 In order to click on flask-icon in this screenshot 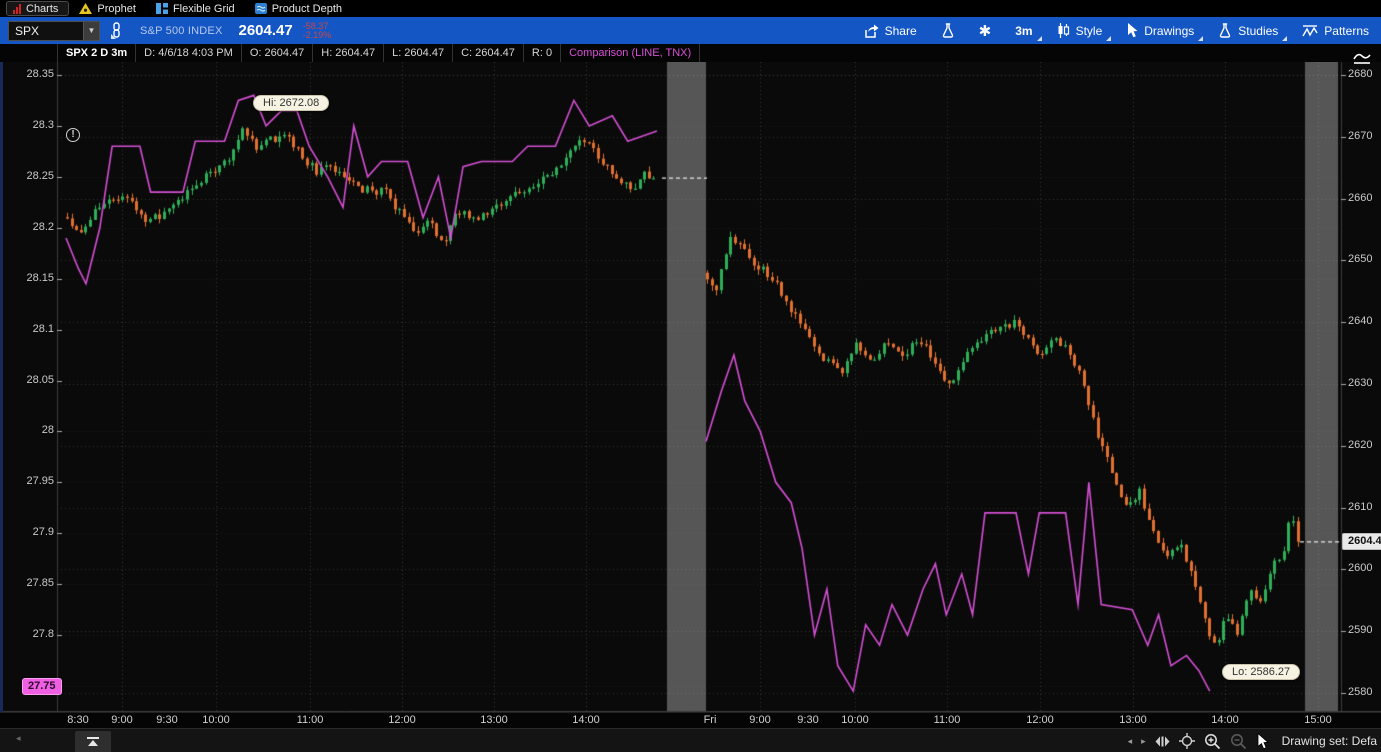, I will do `click(948, 30)`.